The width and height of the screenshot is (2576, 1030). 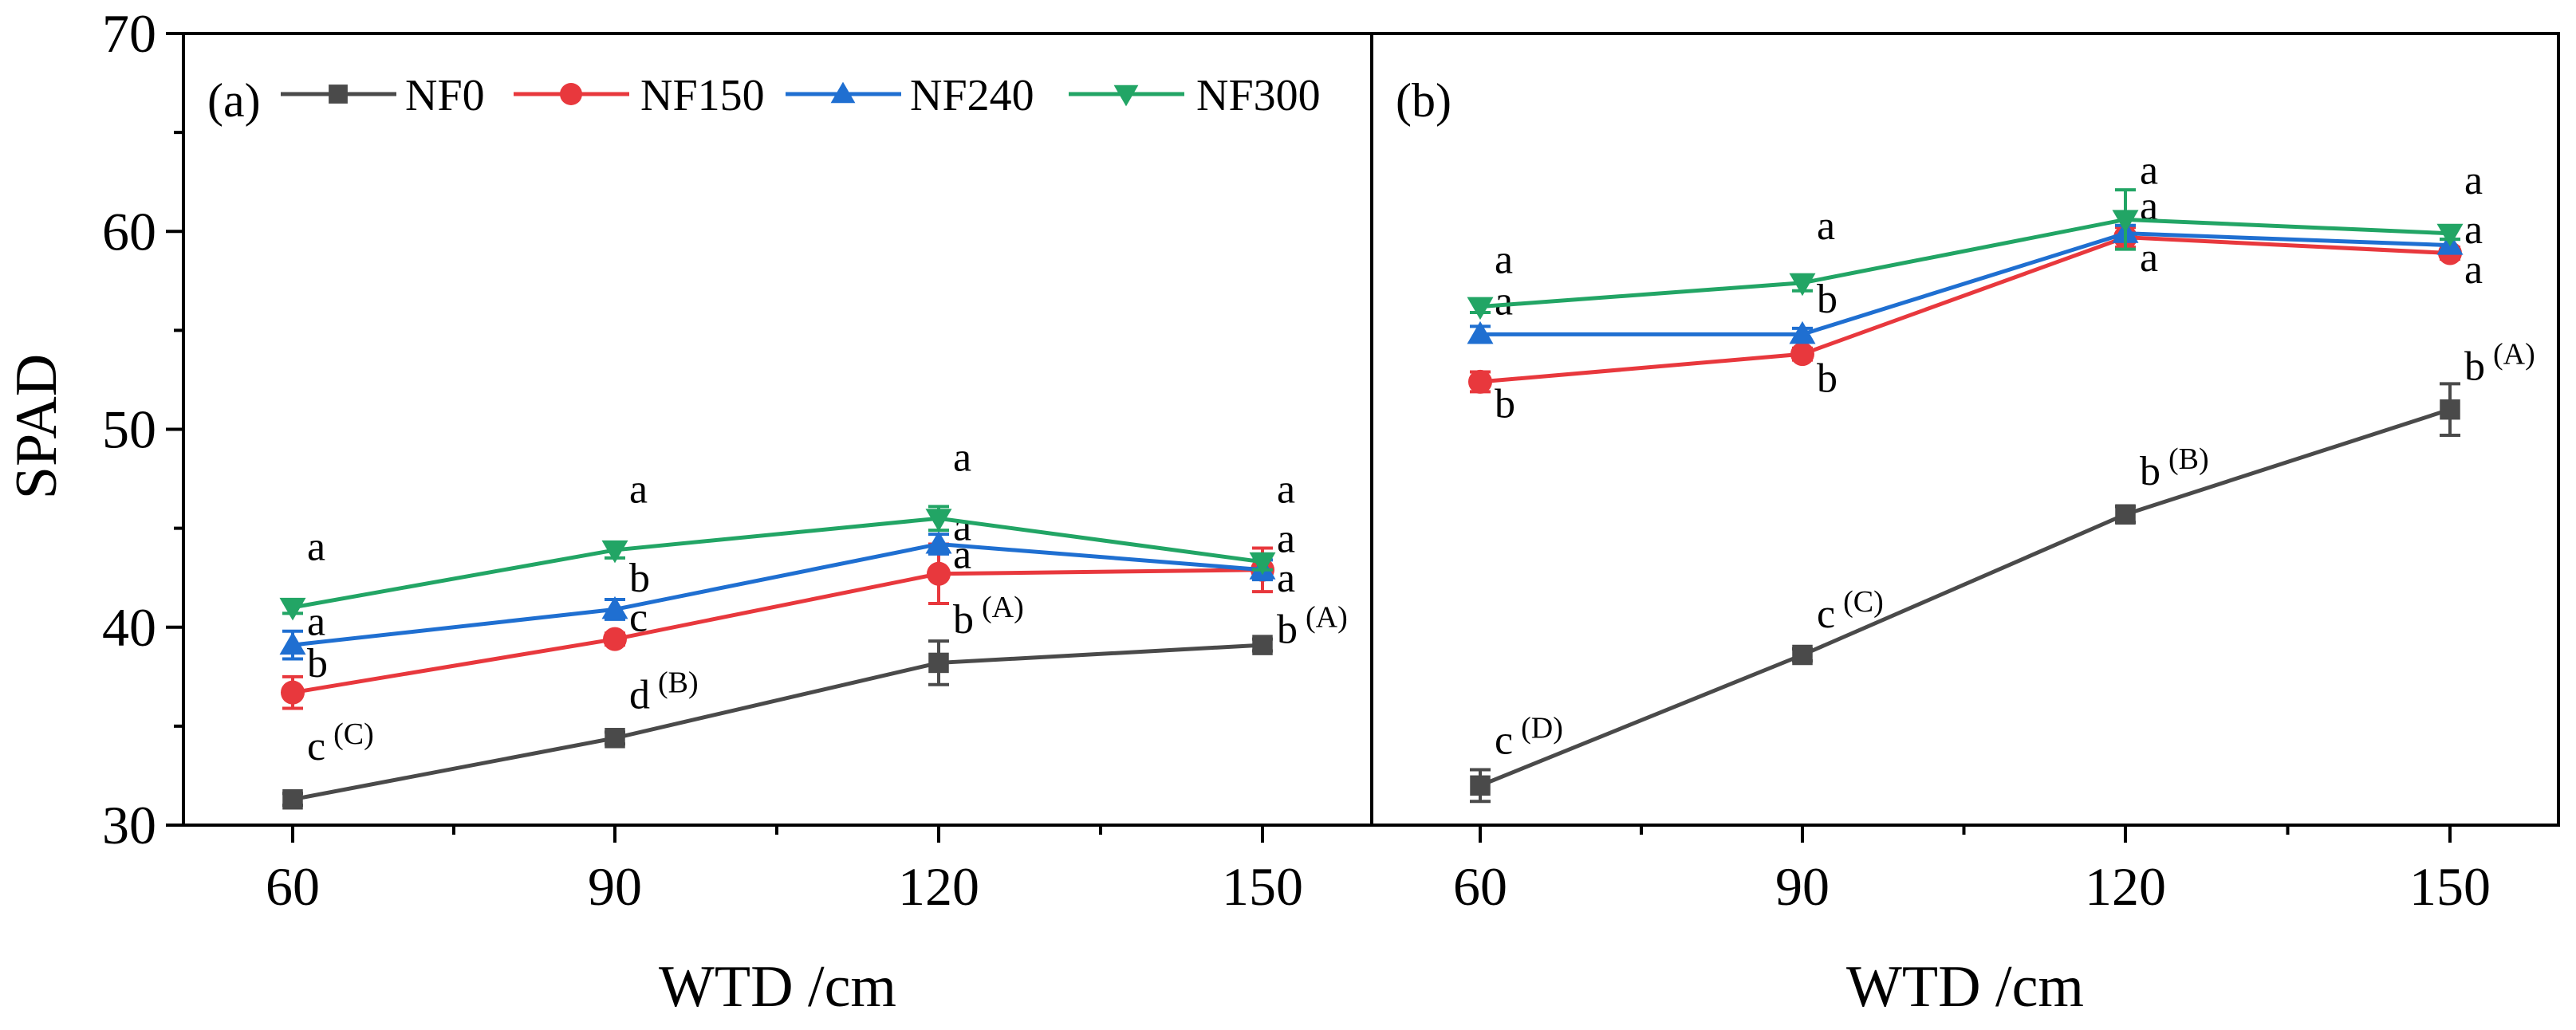 What do you see at coordinates (129, 33) in the screenshot?
I see `y-tick-label: 70` at bounding box center [129, 33].